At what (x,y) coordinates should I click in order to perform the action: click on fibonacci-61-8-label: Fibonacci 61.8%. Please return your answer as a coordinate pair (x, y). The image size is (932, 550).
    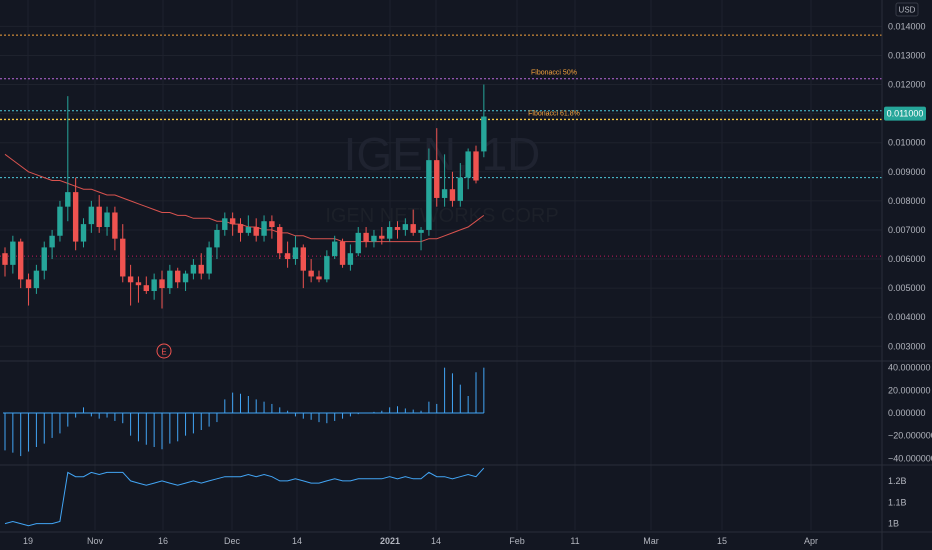
    Looking at the image, I should click on (554, 113).